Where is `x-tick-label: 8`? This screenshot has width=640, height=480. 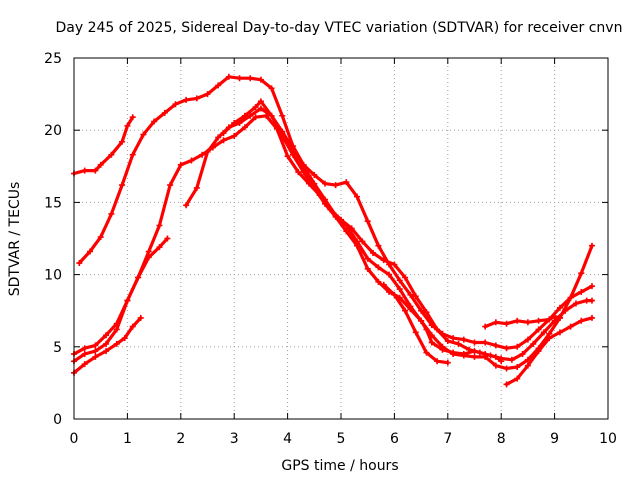 x-tick-label: 8 is located at coordinates (501, 439).